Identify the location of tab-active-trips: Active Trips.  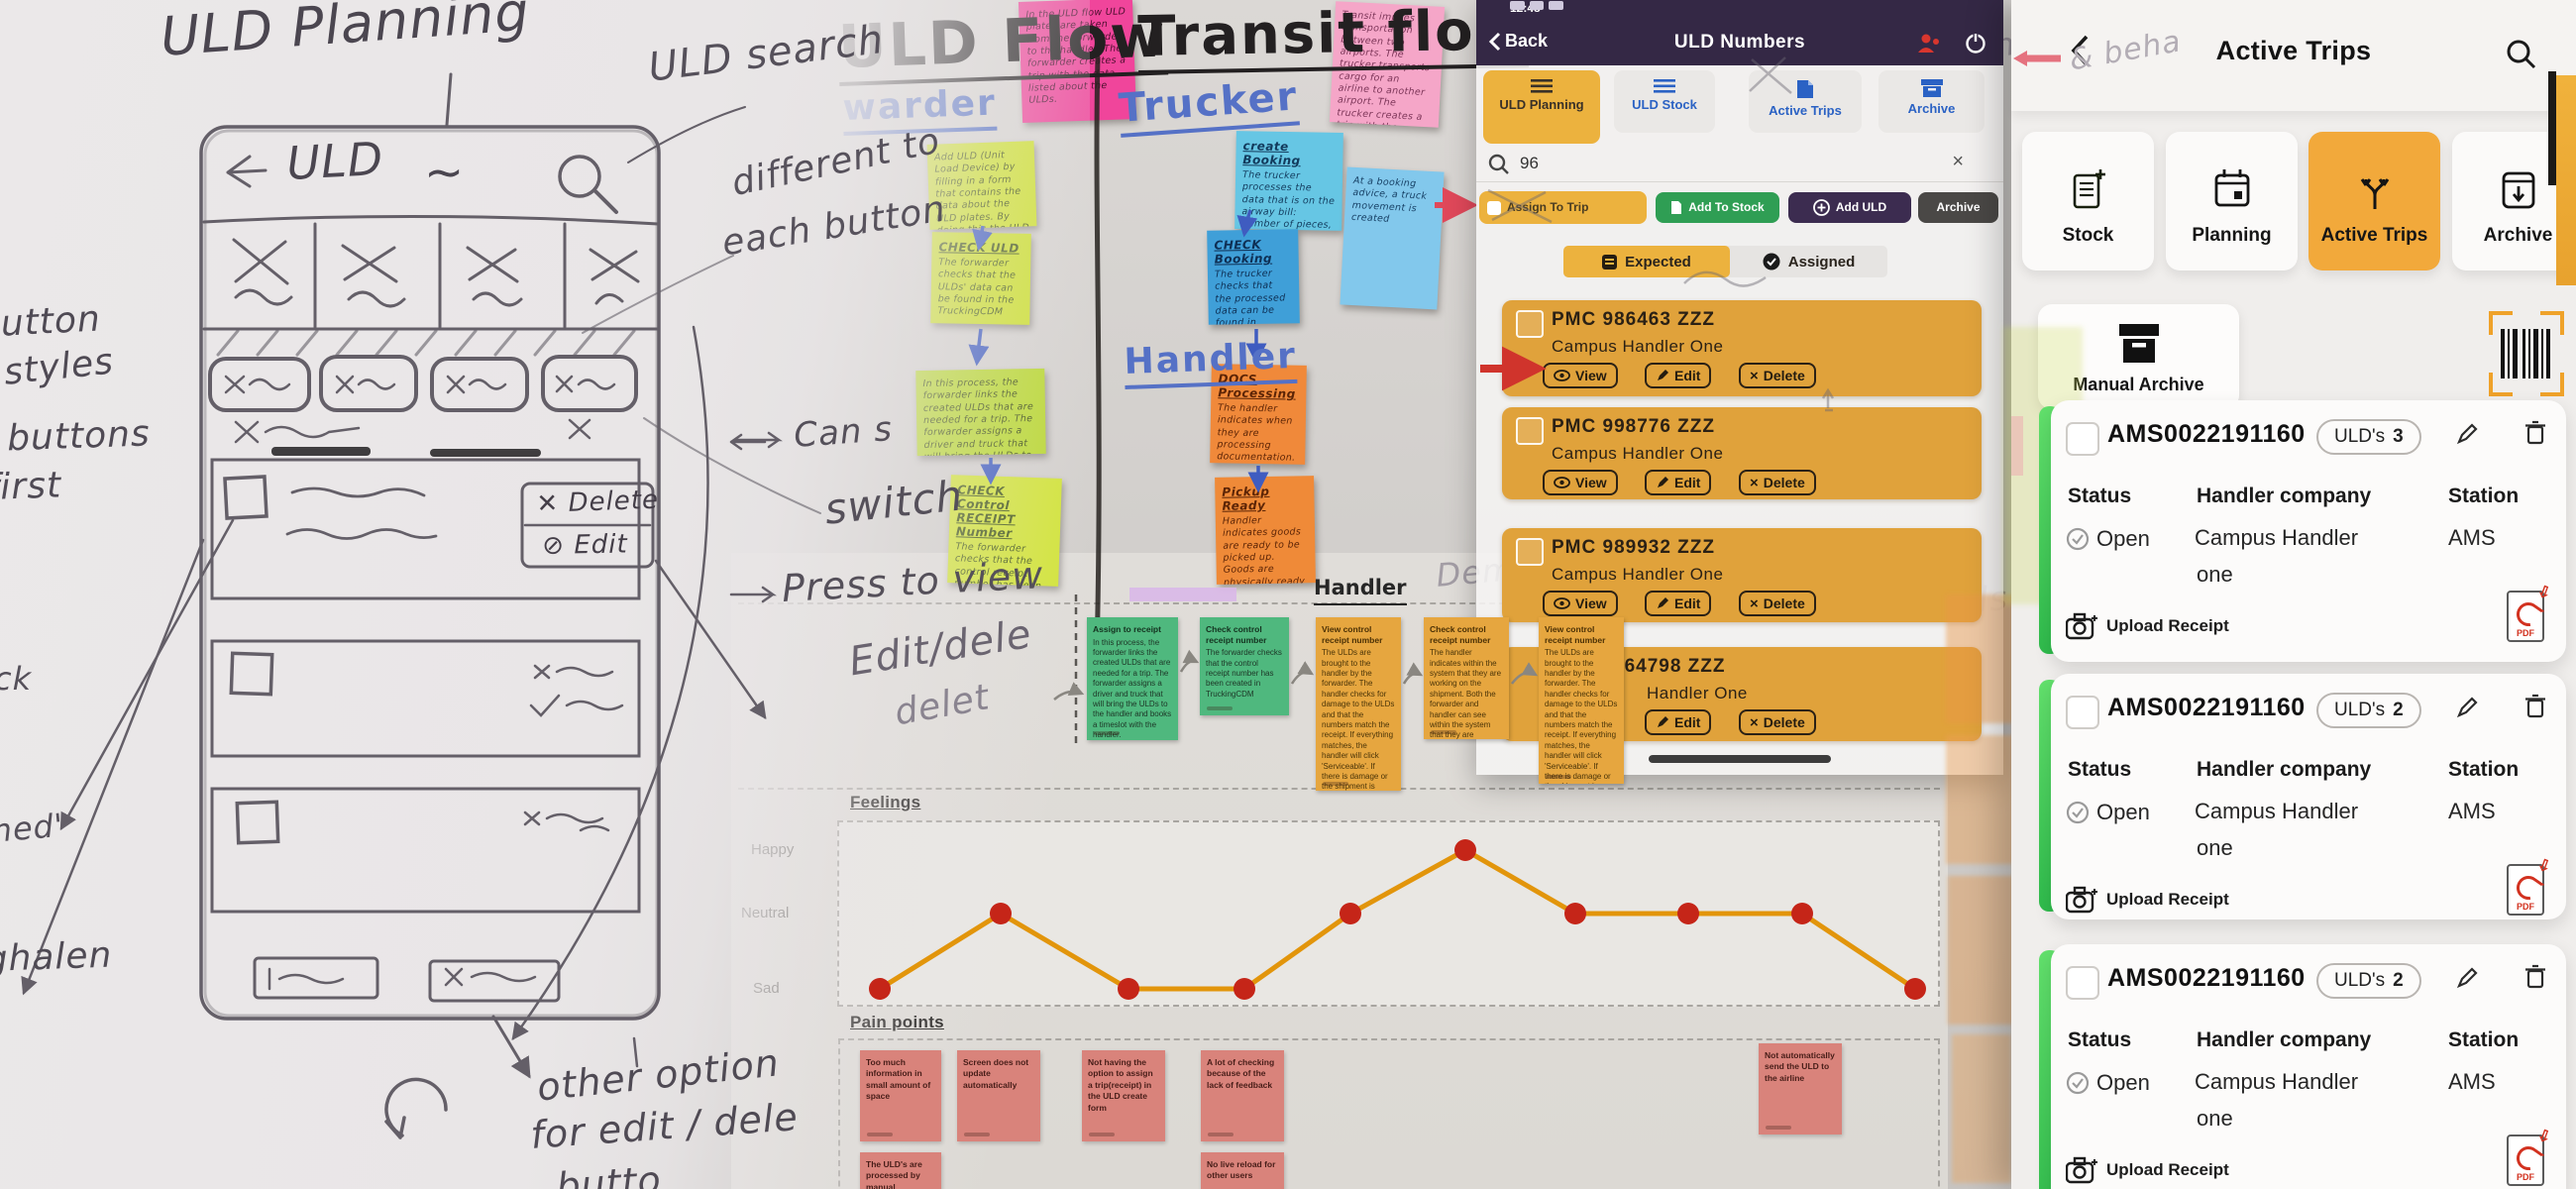
(1805, 102).